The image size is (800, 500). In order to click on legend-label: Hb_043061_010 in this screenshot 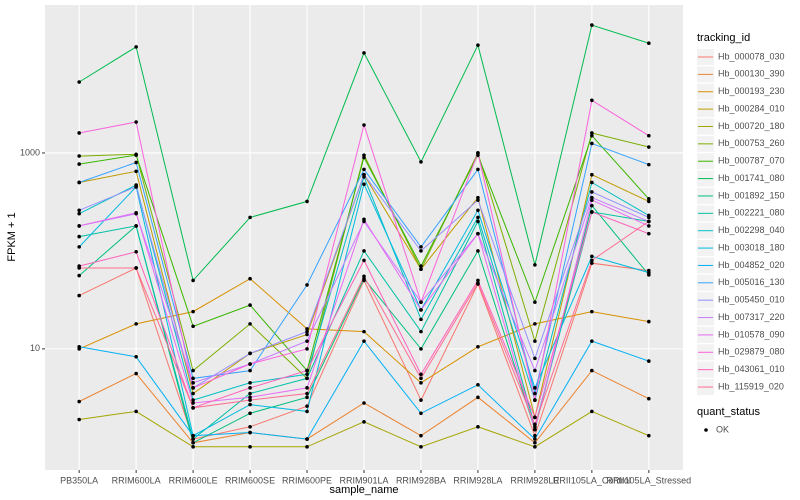, I will do `click(751, 369)`.